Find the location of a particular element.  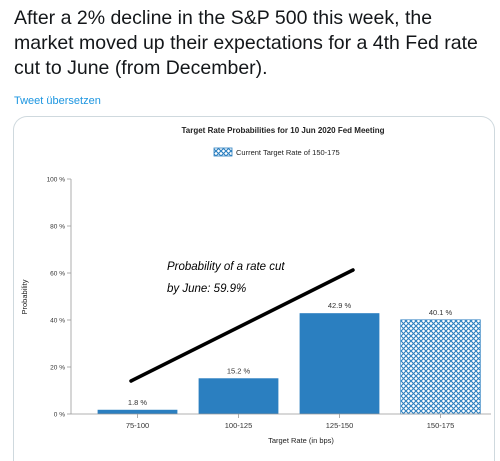

x-tick-label: 100-125 is located at coordinates (239, 425).